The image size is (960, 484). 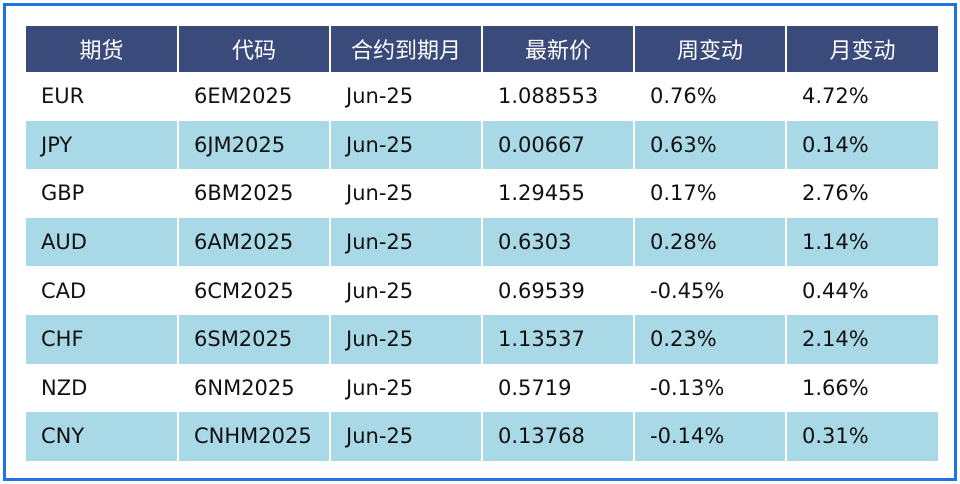 What do you see at coordinates (557, 242) in the screenshot?
I see `cell-last-price: 0.6303` at bounding box center [557, 242].